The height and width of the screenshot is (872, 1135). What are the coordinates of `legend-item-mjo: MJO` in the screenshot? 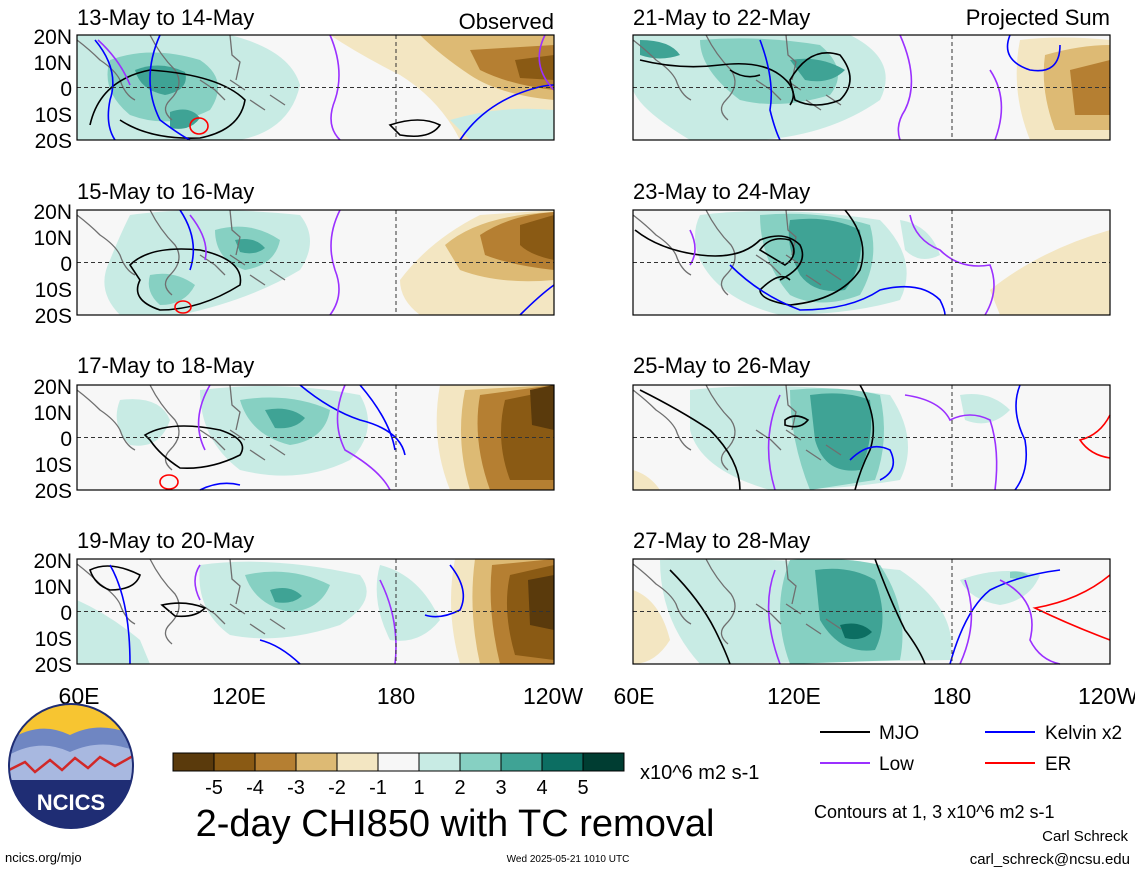 It's located at (869, 733).